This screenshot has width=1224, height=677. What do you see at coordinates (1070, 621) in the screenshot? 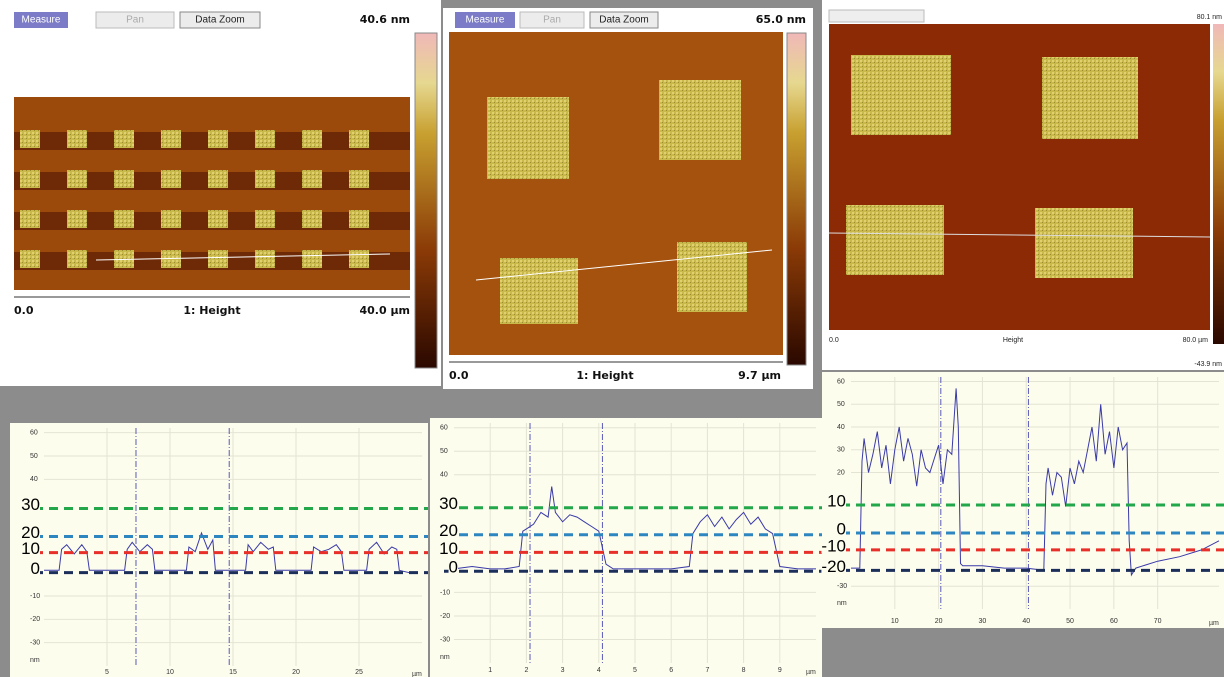
I see `x-tick-label: 50` at bounding box center [1070, 621].